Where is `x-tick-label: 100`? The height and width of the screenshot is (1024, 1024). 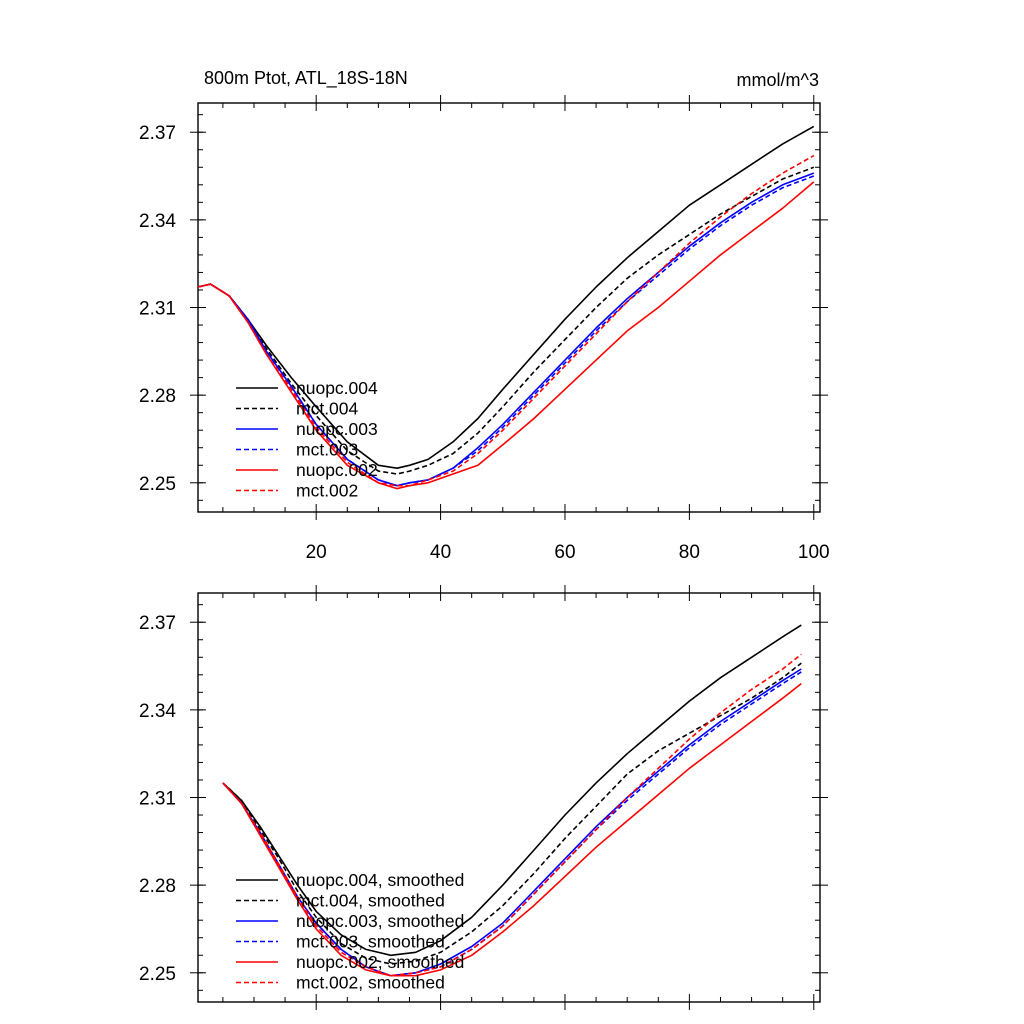
x-tick-label: 100 is located at coordinates (814, 552).